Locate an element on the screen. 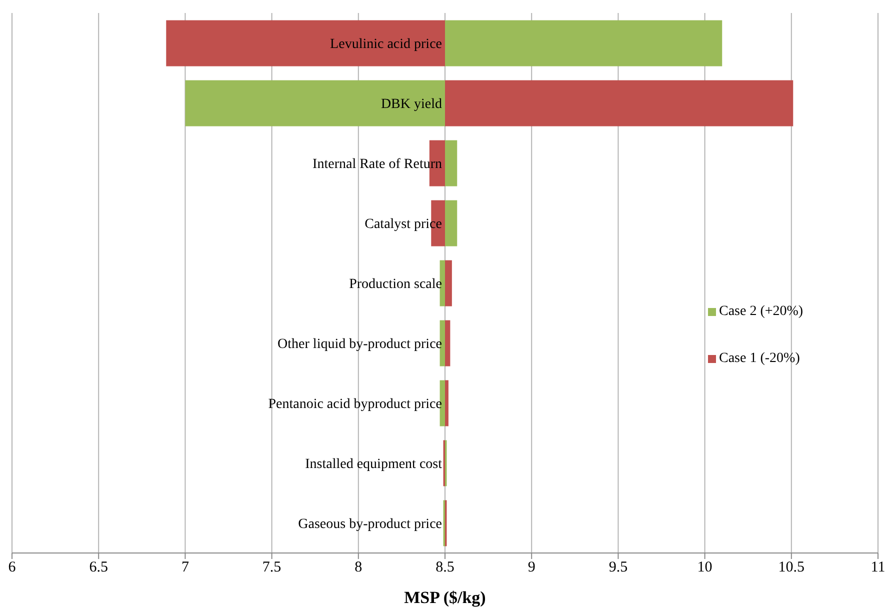  x-tick-label: 10 is located at coordinates (704, 568).